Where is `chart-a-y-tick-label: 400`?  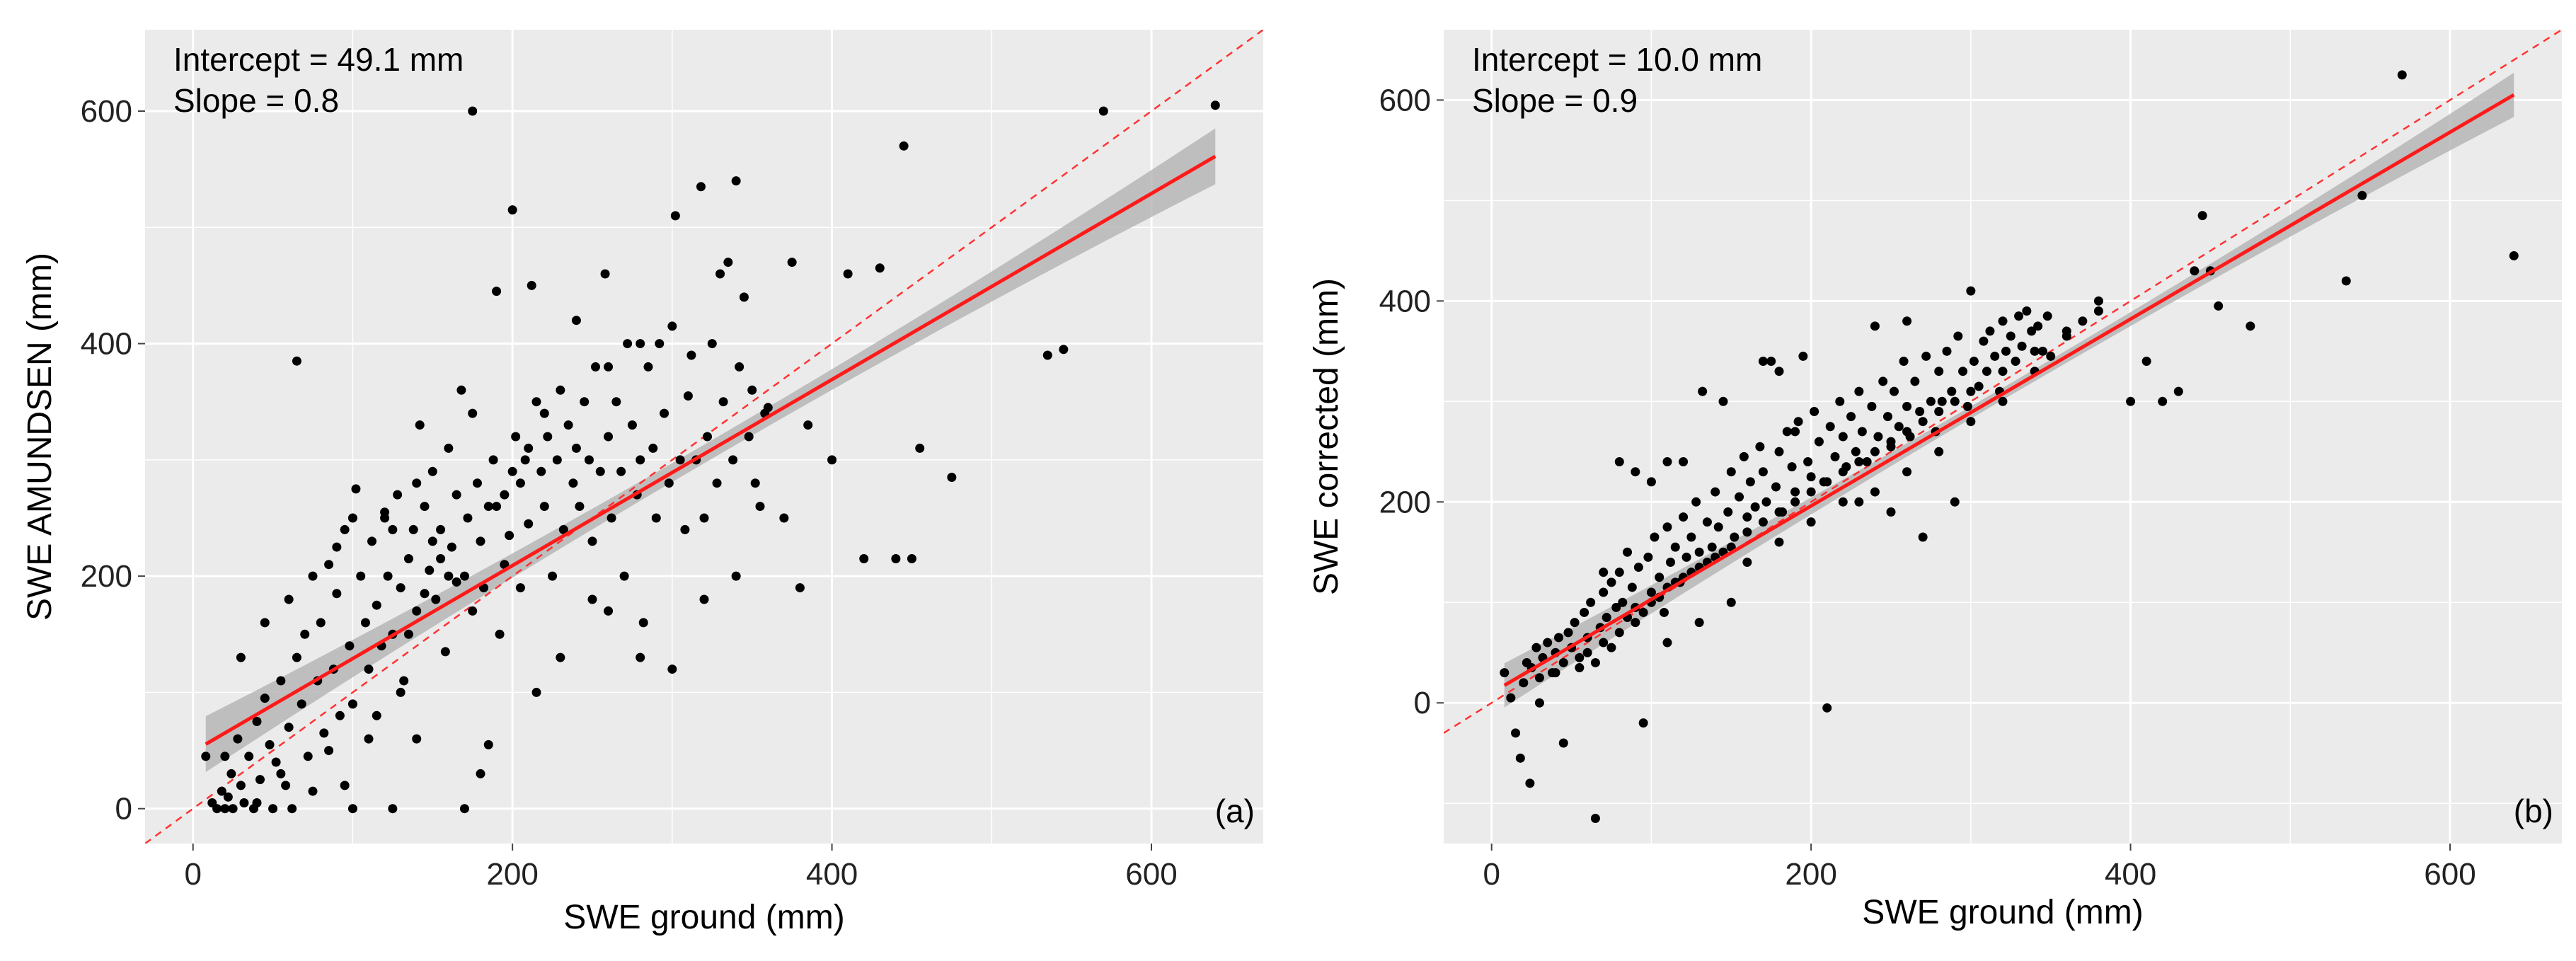
chart-a-y-tick-label: 400 is located at coordinates (107, 344).